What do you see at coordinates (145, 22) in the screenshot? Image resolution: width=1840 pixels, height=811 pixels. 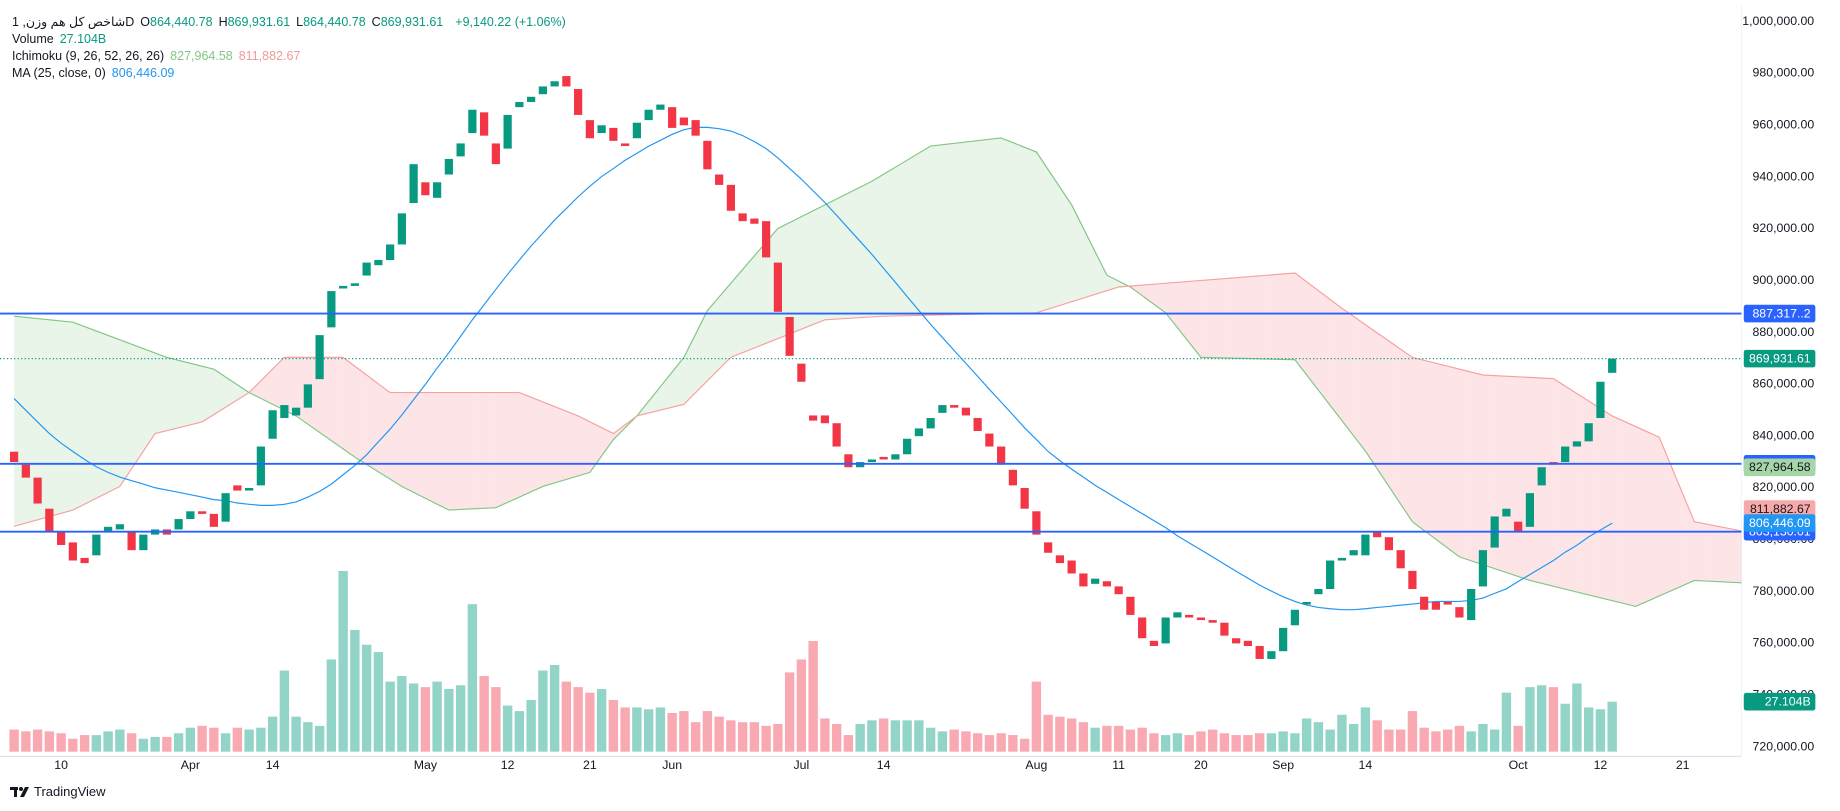 I see `ohlc-key: O` at bounding box center [145, 22].